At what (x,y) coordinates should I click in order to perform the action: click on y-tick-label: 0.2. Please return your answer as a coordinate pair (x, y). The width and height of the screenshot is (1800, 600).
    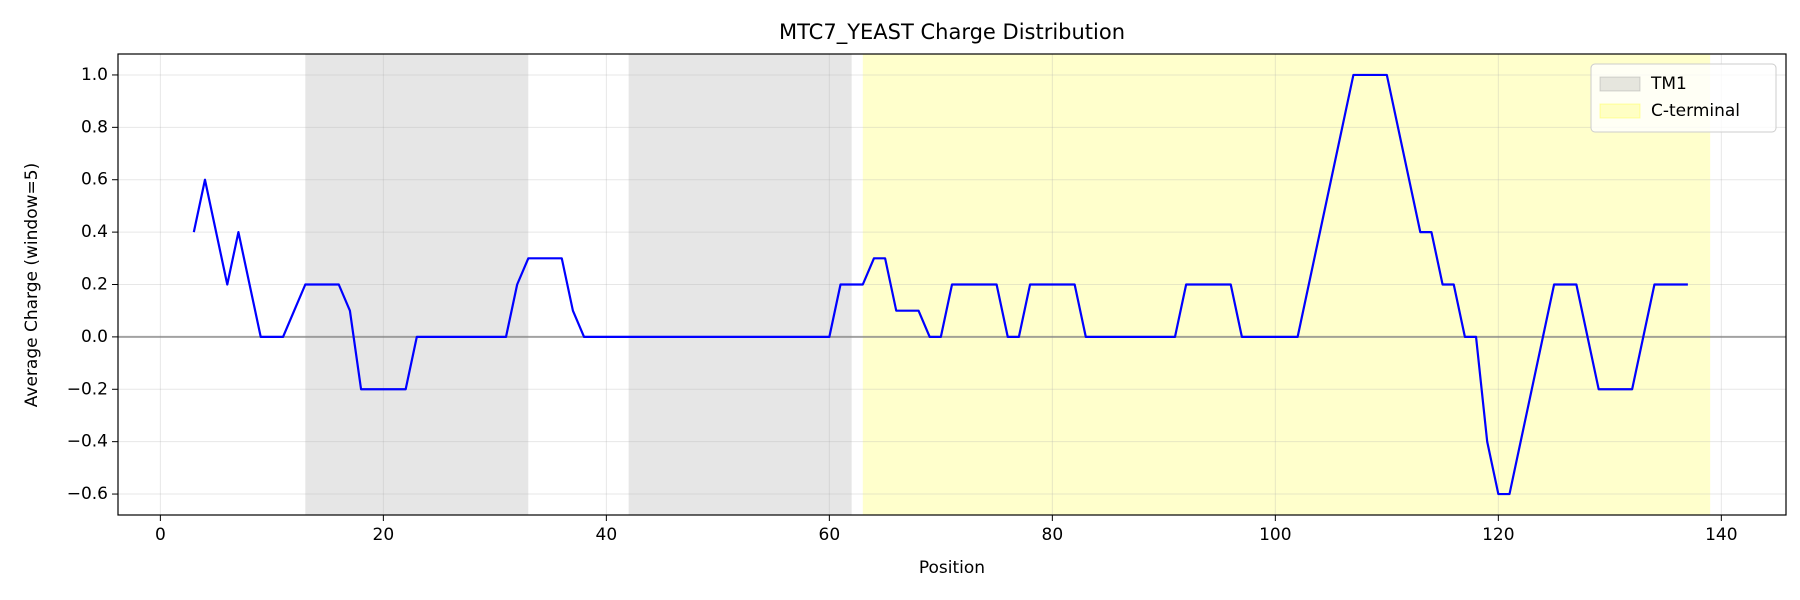
    Looking at the image, I should click on (94, 285).